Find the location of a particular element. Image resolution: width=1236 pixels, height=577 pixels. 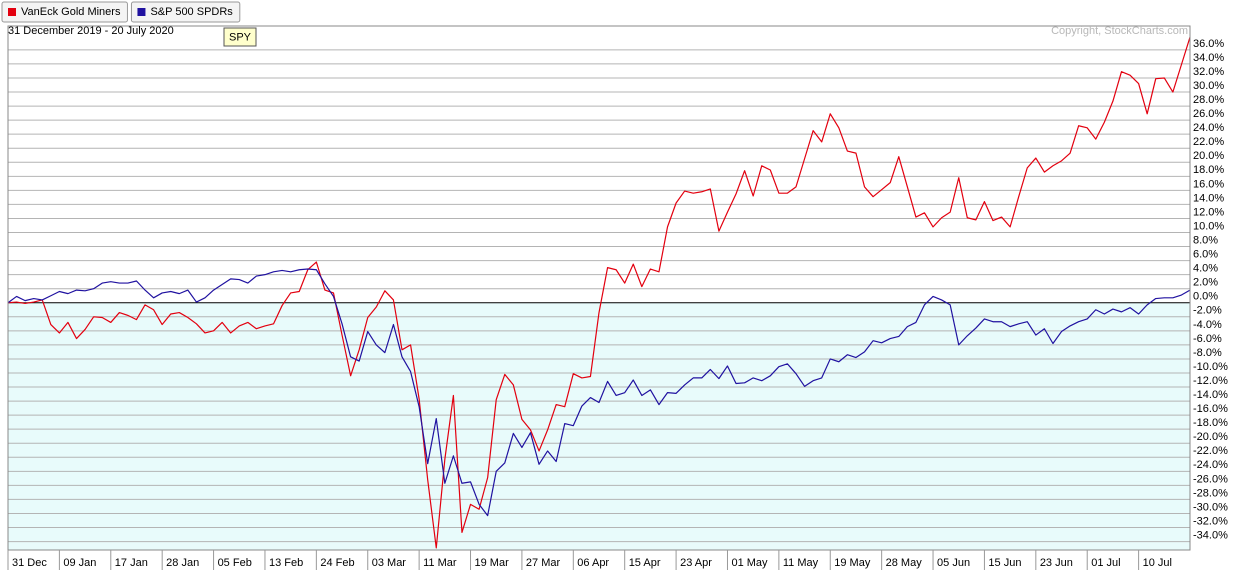

y-tick-label: -4.0% is located at coordinates (1207, 325).